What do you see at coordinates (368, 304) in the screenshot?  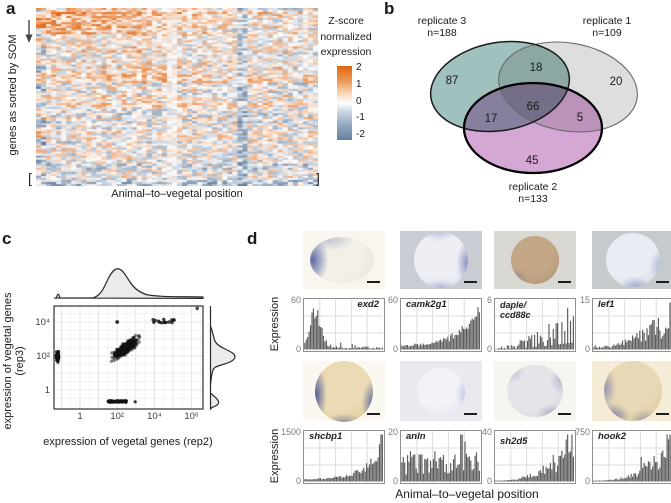 I see `gene-label: exd2` at bounding box center [368, 304].